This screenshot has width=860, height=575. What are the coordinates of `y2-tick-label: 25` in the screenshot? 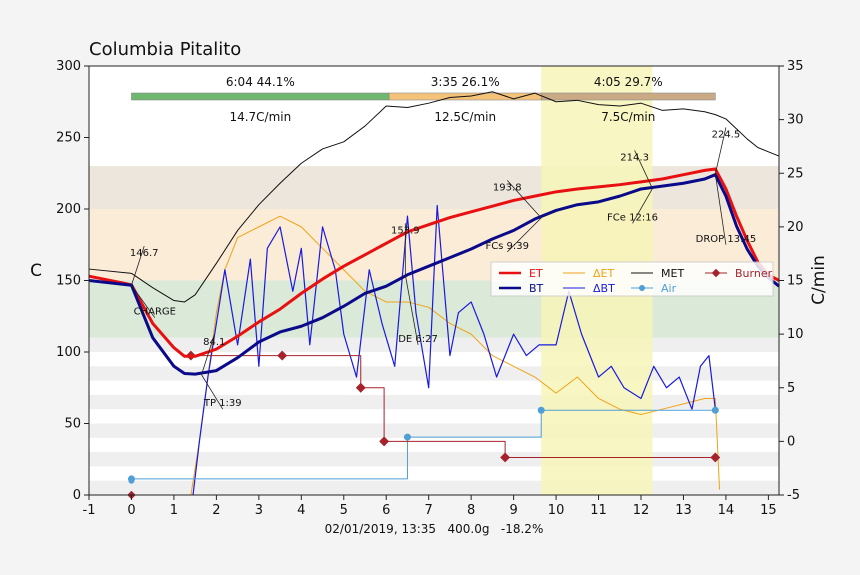 It's located at (795, 173).